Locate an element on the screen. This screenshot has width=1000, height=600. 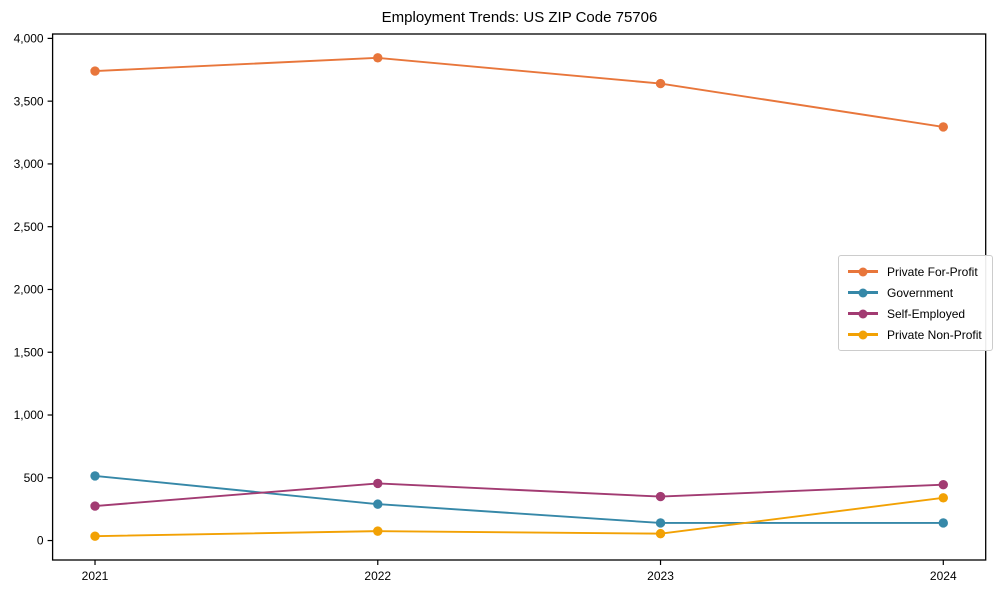
data-point-self-employed-2022 is located at coordinates (378, 483).